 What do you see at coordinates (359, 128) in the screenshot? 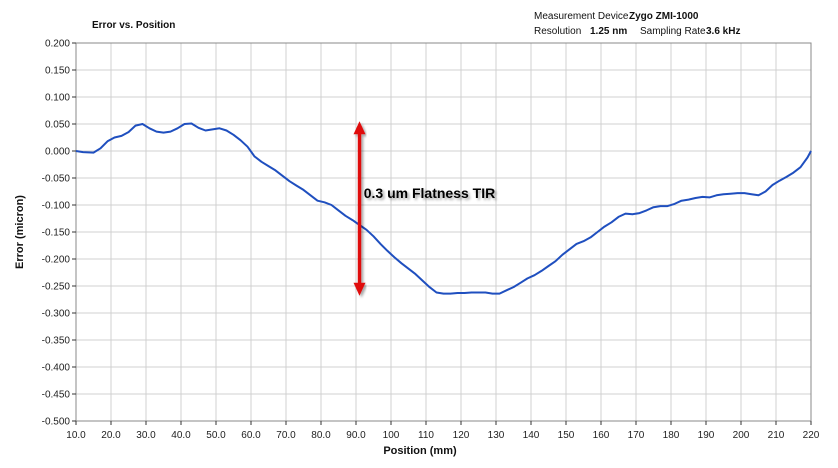
I see `tir-arrow-head-up` at bounding box center [359, 128].